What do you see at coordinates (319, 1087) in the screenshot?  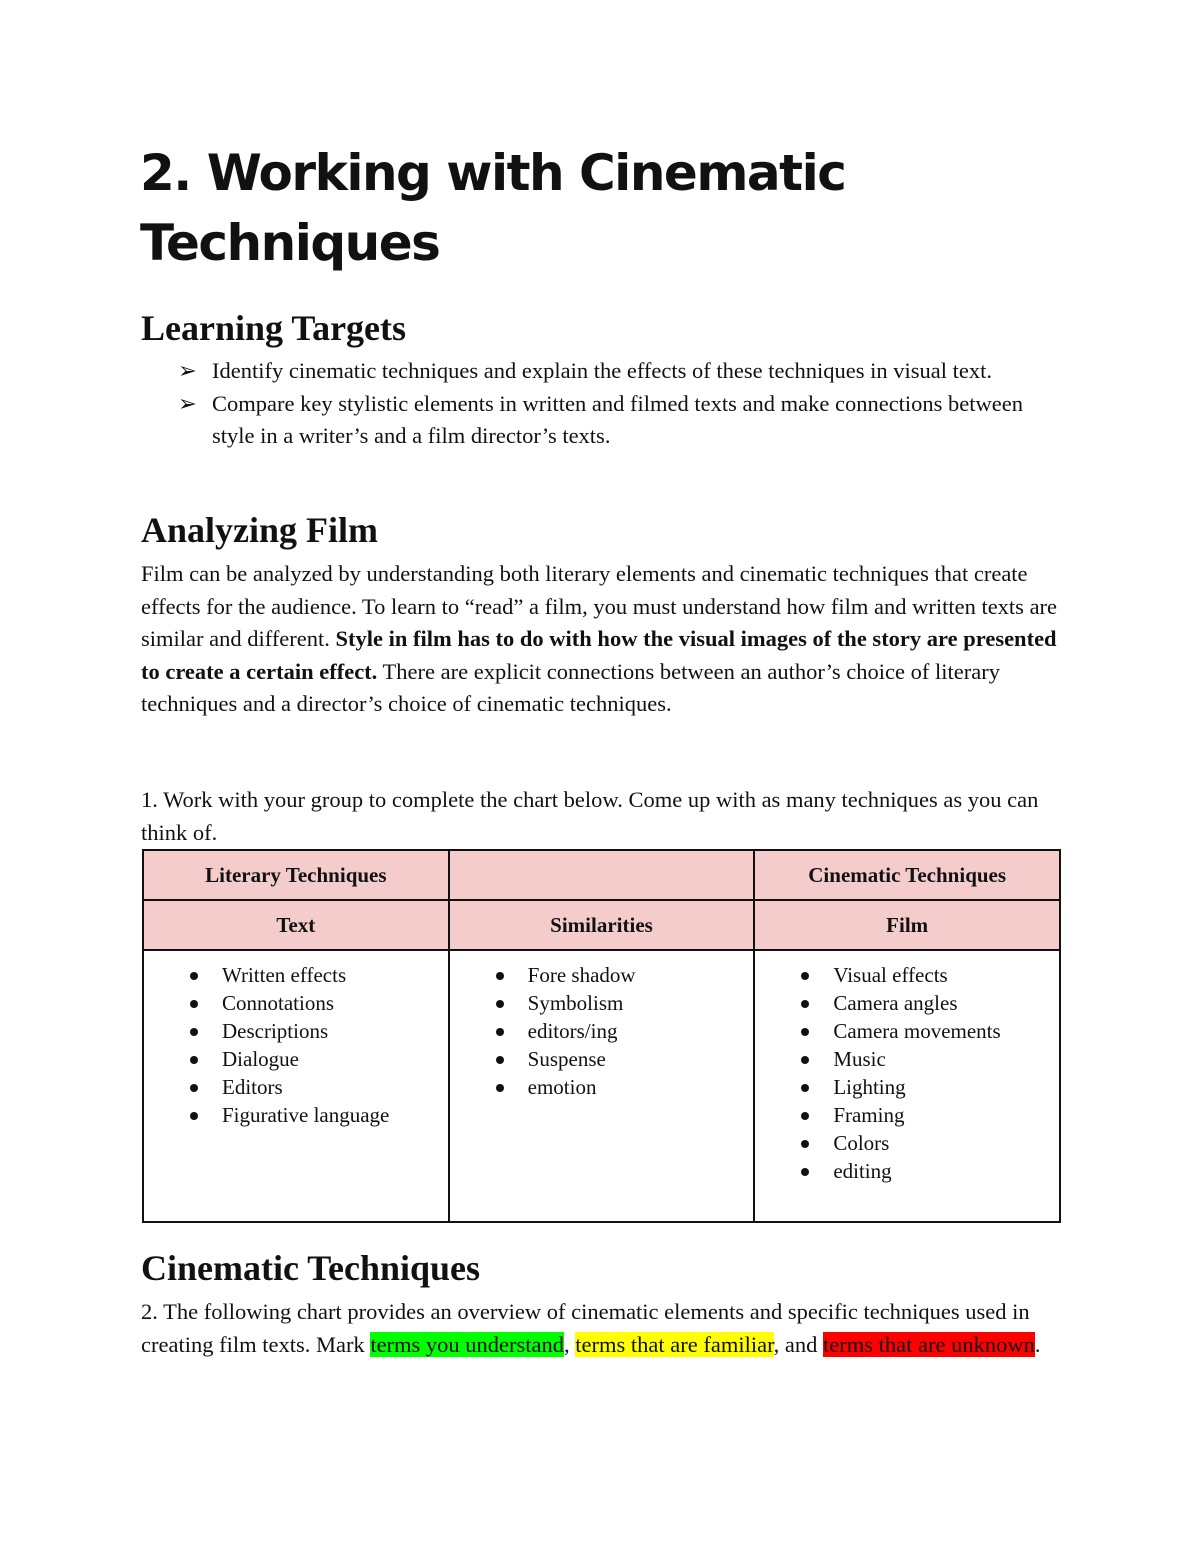 I see `list-item: Editors` at bounding box center [319, 1087].